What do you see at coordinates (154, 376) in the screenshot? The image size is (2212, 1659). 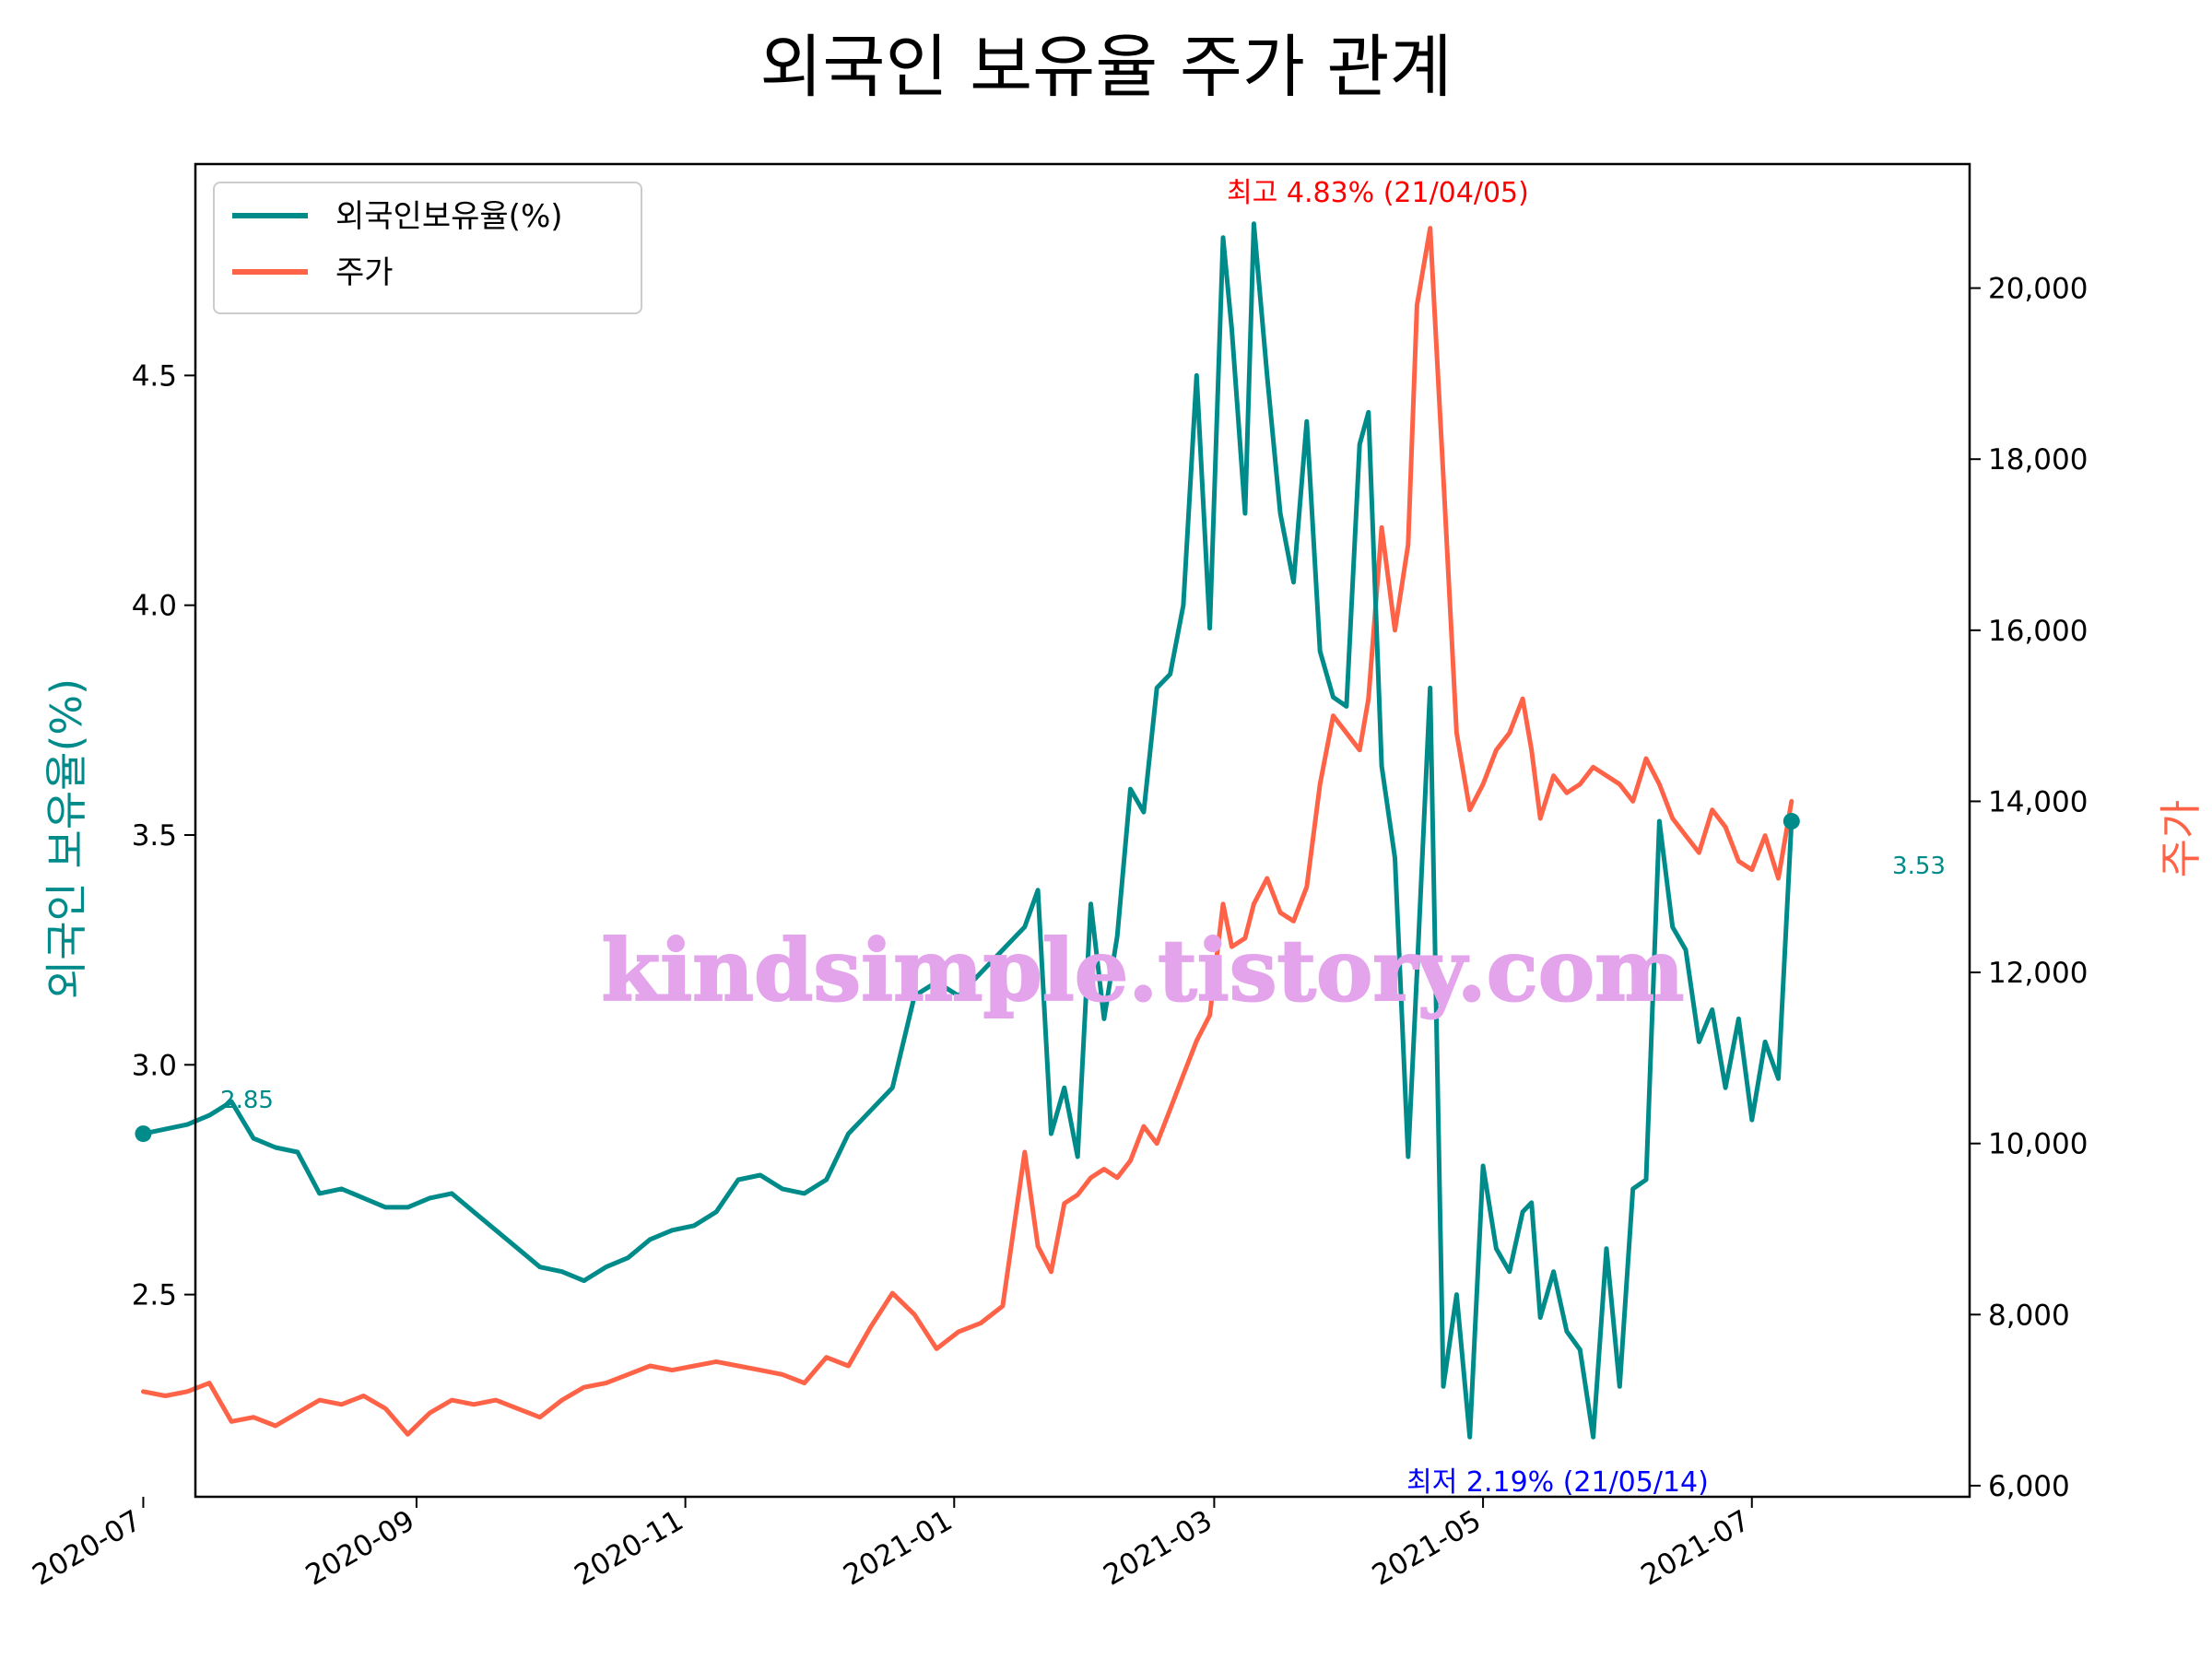 I see `y-left-tick-label: 4.5` at bounding box center [154, 376].